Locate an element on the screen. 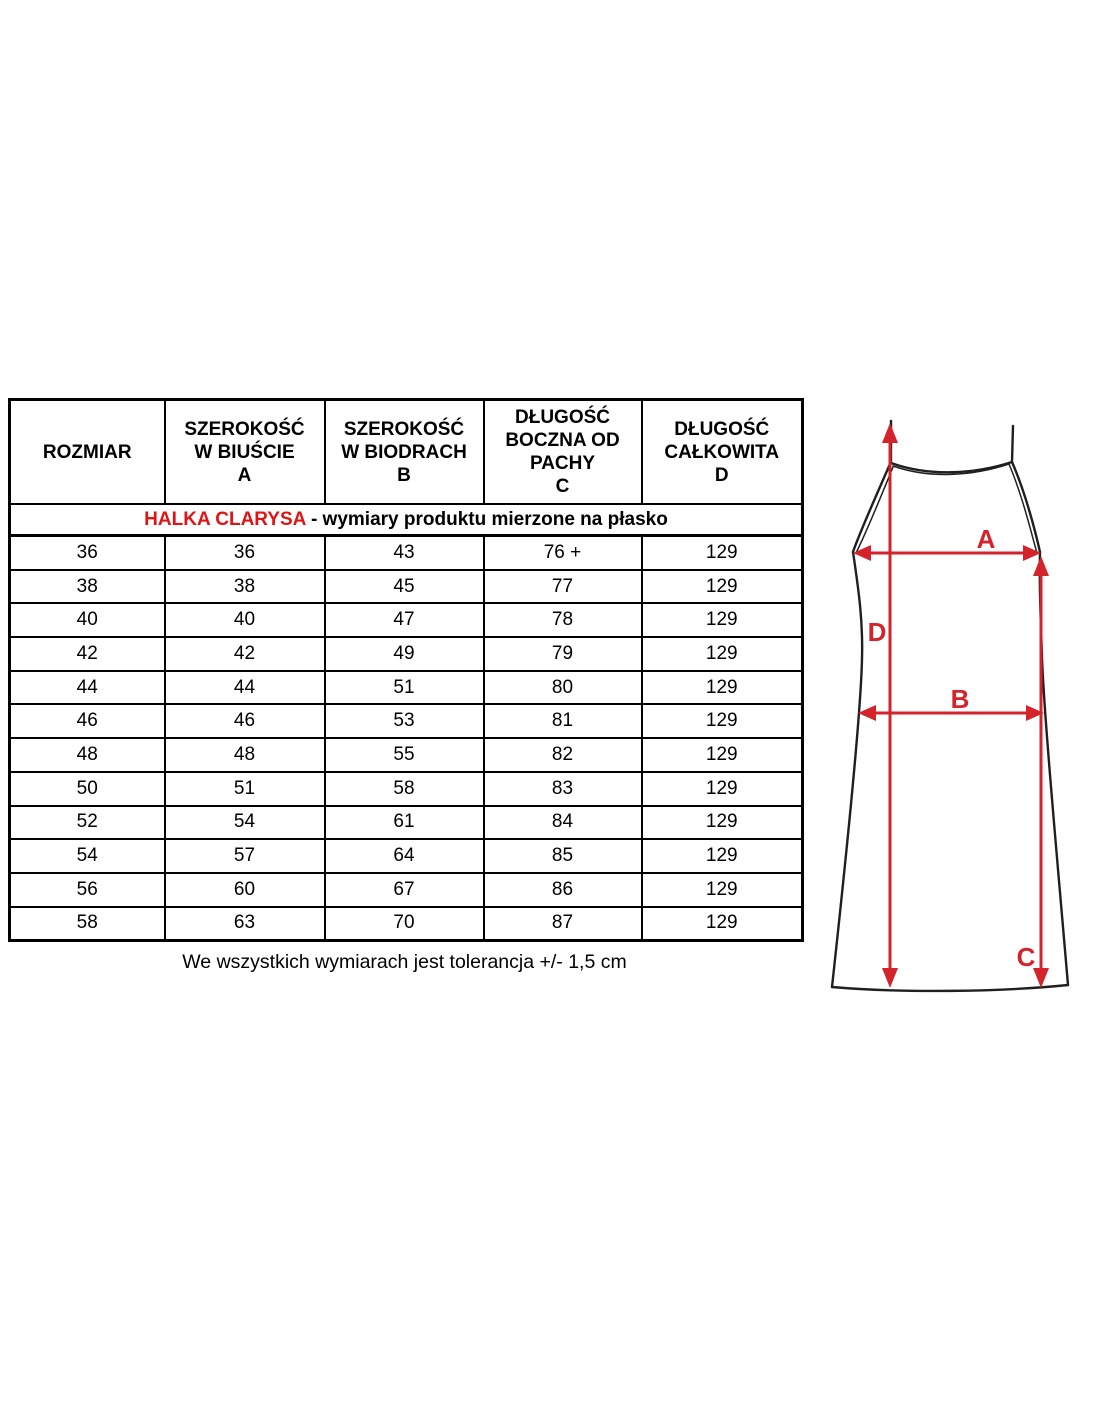 Image resolution: width=1100 pixels, height=1422 pixels. table-cell: 80 is located at coordinates (562, 687).